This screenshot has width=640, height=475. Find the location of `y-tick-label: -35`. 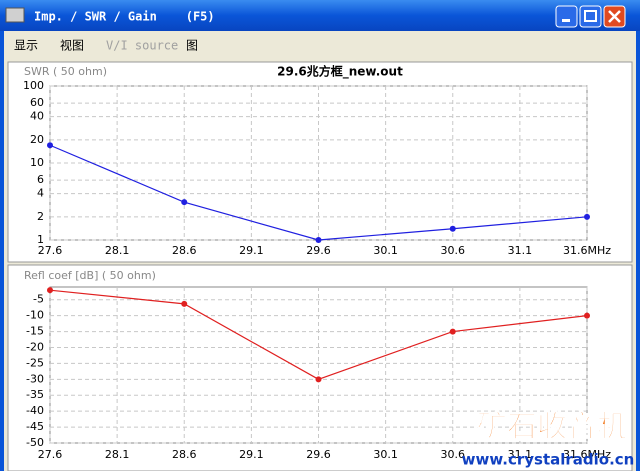

y-tick-label: -35 is located at coordinates (35, 394).